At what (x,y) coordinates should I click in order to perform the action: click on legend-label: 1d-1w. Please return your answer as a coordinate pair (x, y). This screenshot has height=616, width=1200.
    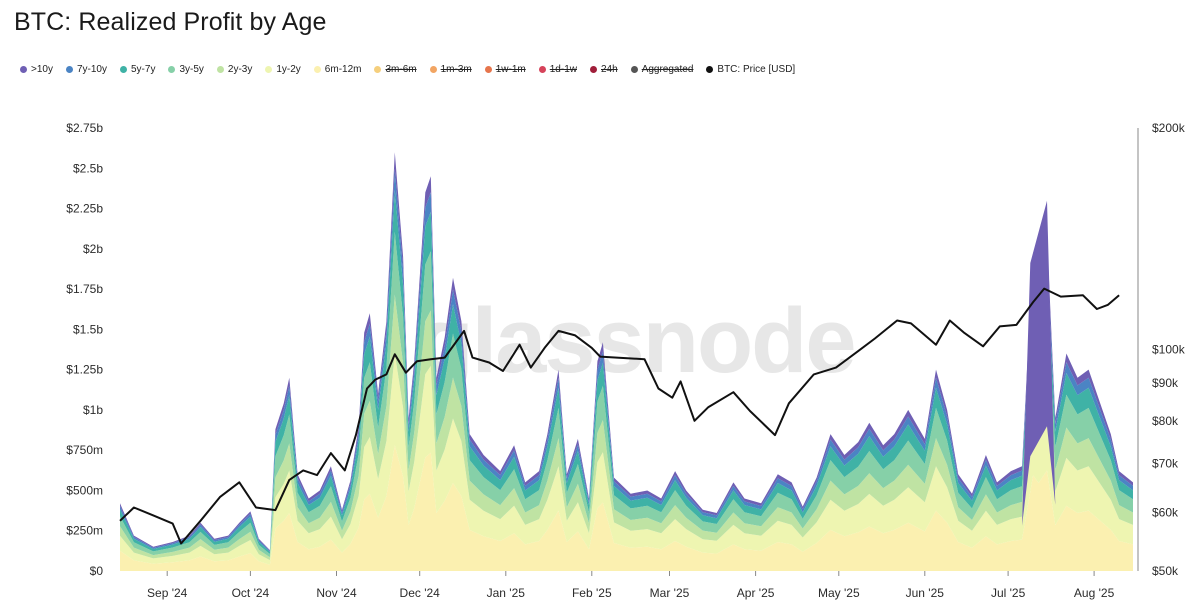
    Looking at the image, I should click on (563, 69).